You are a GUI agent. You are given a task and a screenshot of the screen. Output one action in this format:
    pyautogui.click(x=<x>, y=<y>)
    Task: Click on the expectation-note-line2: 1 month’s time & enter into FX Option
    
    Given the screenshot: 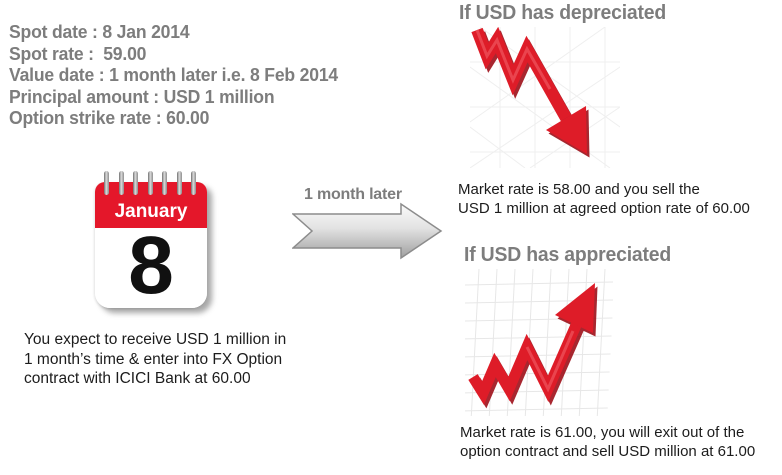 What is the action you would take?
    pyautogui.click(x=153, y=359)
    